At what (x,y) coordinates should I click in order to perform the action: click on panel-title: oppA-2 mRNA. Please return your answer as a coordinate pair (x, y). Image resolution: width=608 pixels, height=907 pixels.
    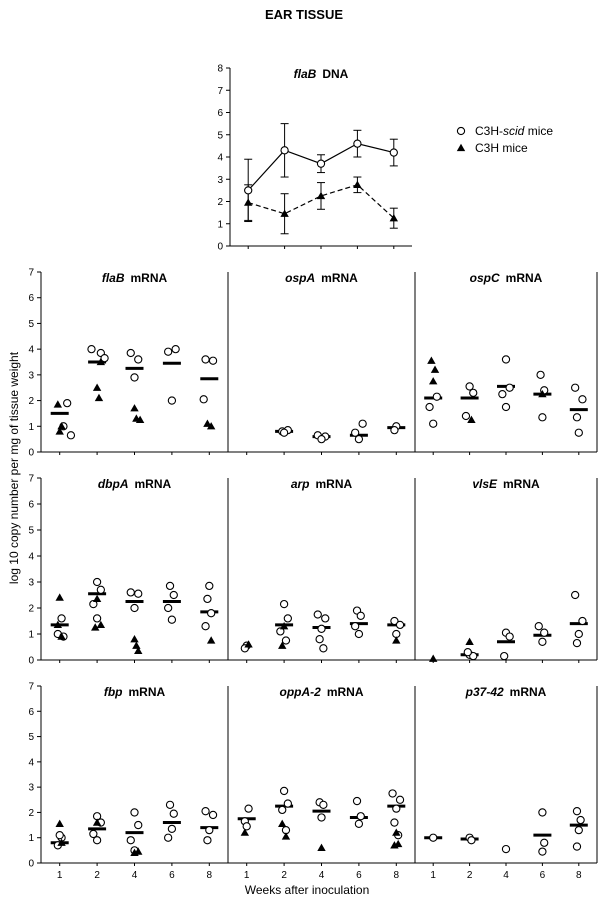
    Looking at the image, I should click on (322, 692).